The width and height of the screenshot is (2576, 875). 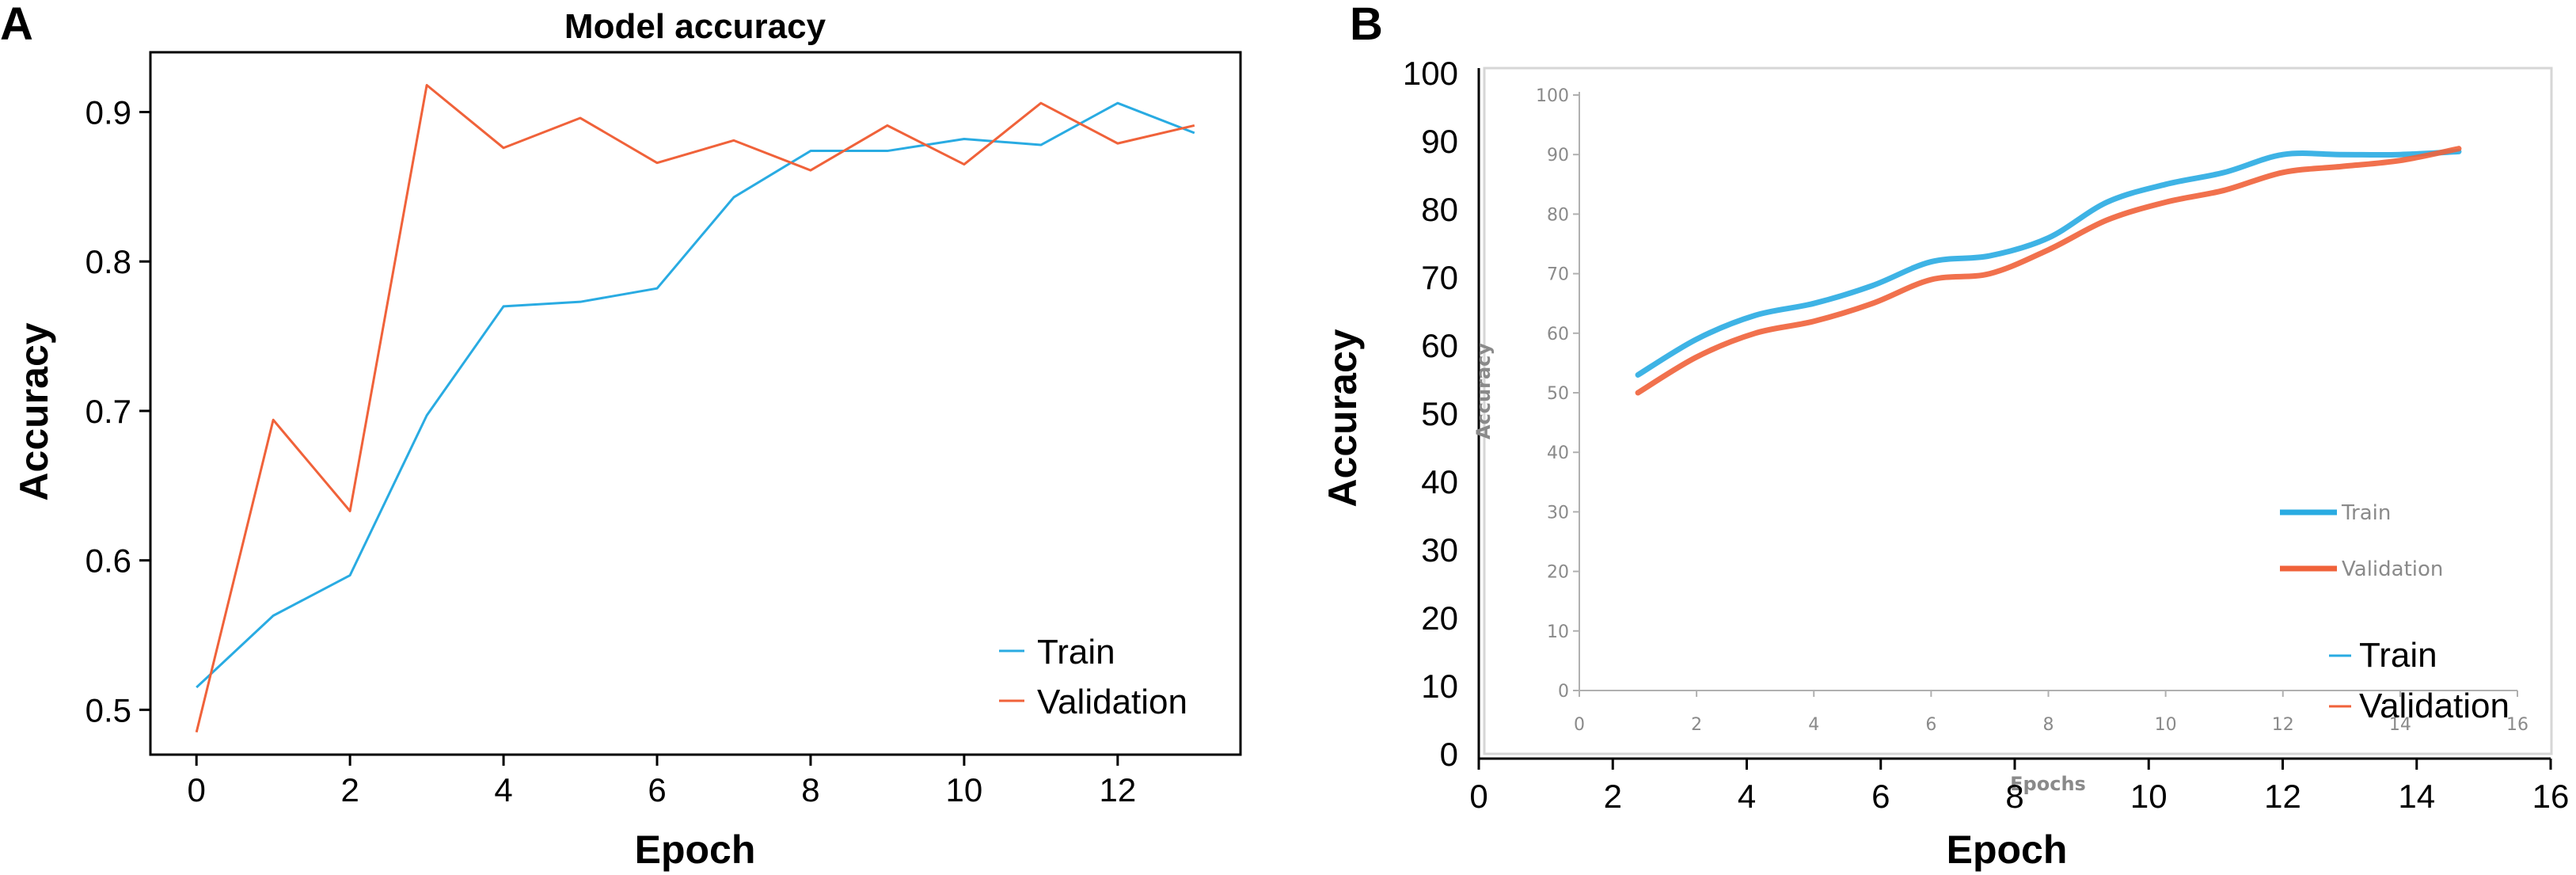 I want to click on chart-a-title: Model accuracy, so click(x=695, y=26).